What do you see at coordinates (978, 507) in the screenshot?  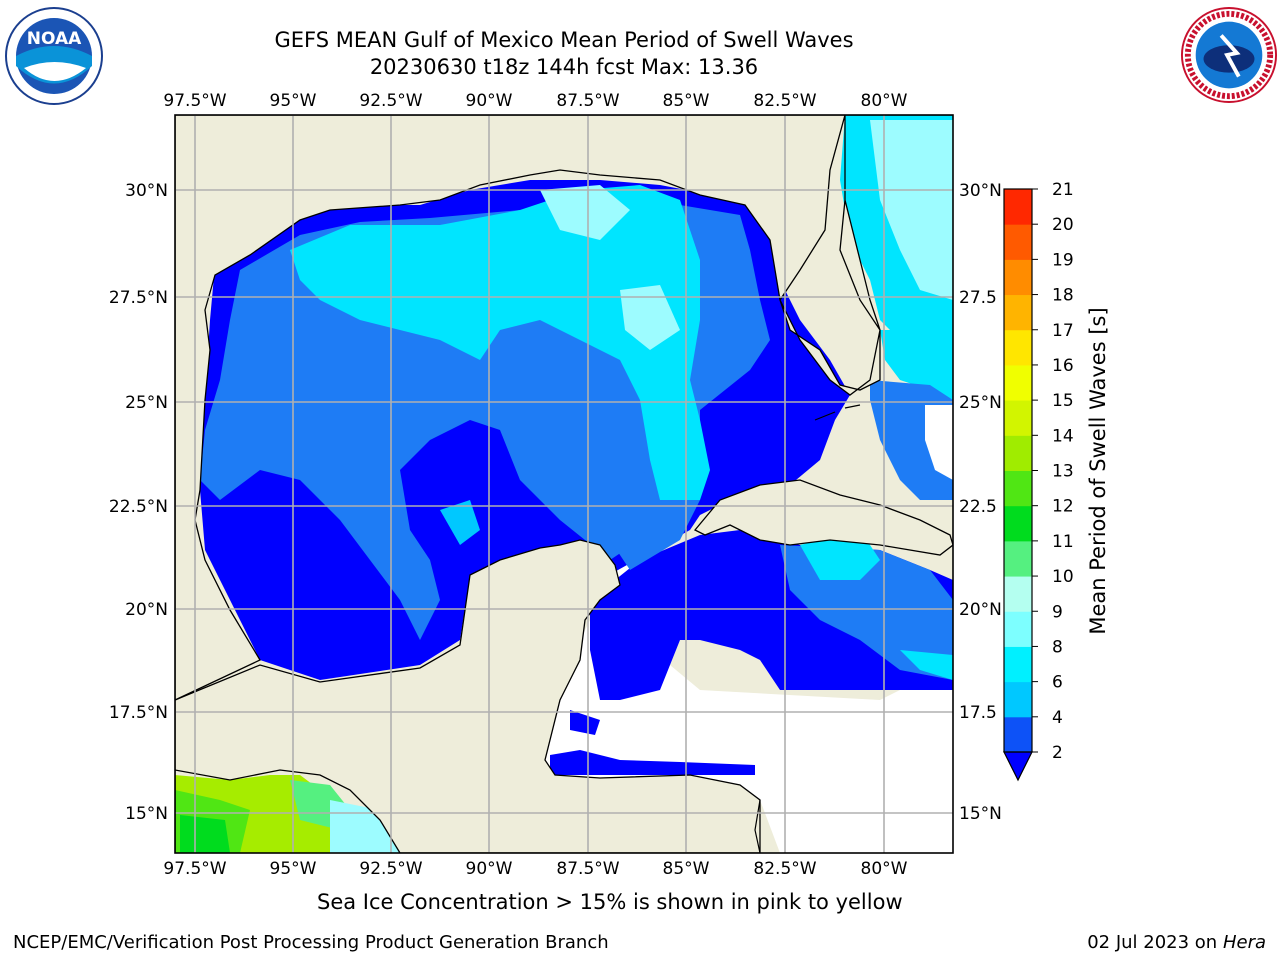 I see `lat-label-right-3: 22.5` at bounding box center [978, 507].